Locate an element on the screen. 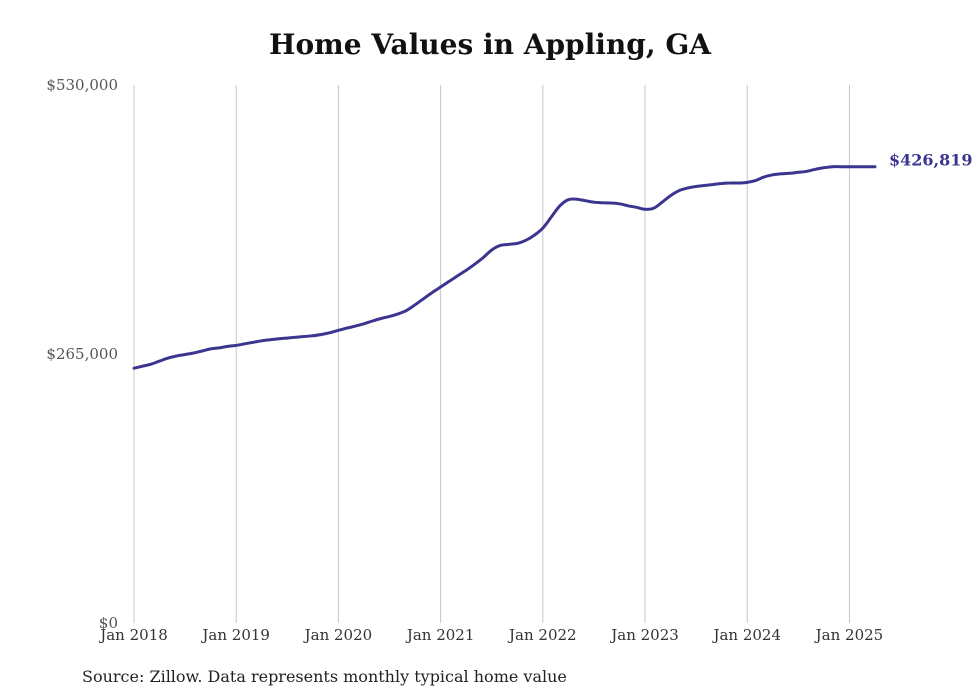  y-tick-label-265000: $265,000 is located at coordinates (82, 354).